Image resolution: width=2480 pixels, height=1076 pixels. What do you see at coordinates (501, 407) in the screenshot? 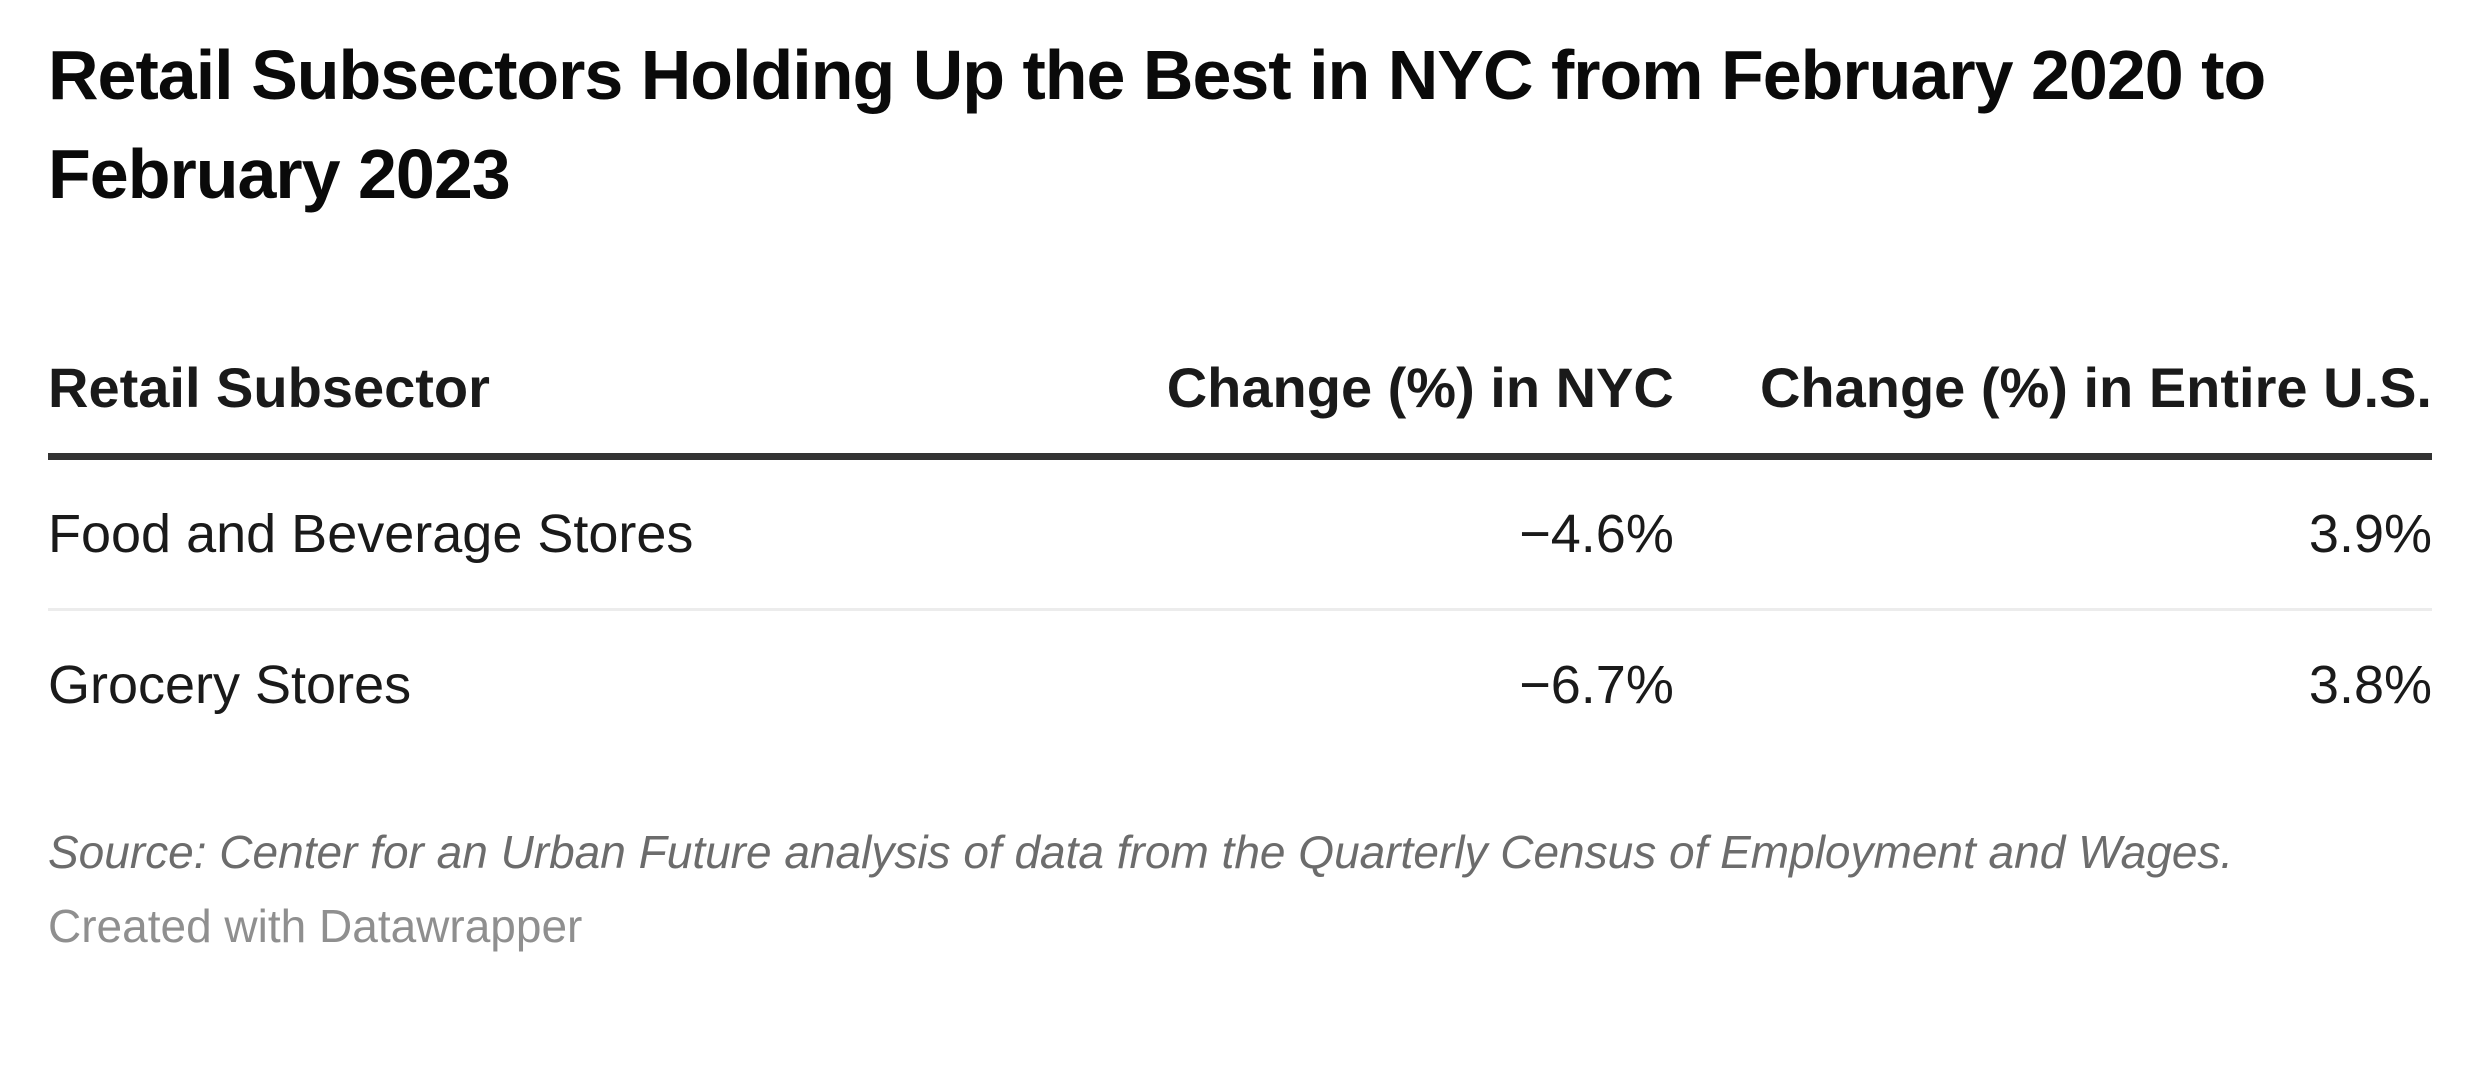
I see `column-header-retail-subsector: Retail Subsector` at bounding box center [501, 407].